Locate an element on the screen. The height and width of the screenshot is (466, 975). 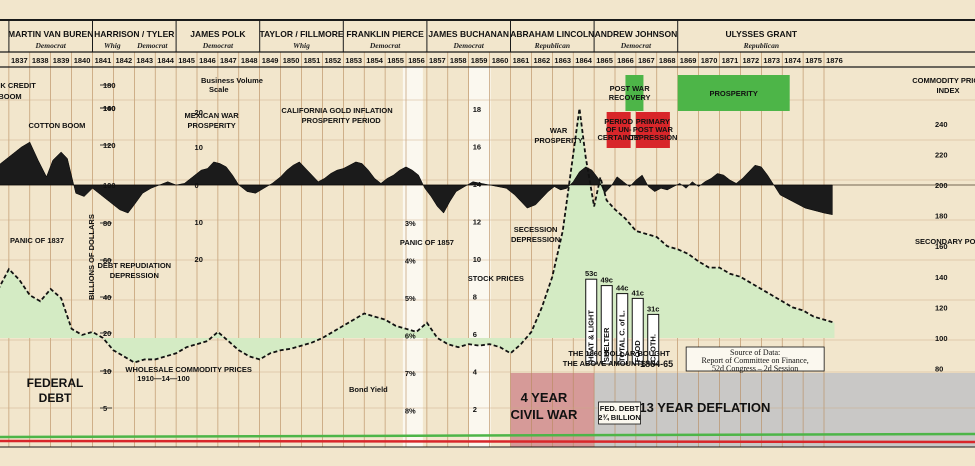
year-label: 1876 is located at coordinates (834, 60).